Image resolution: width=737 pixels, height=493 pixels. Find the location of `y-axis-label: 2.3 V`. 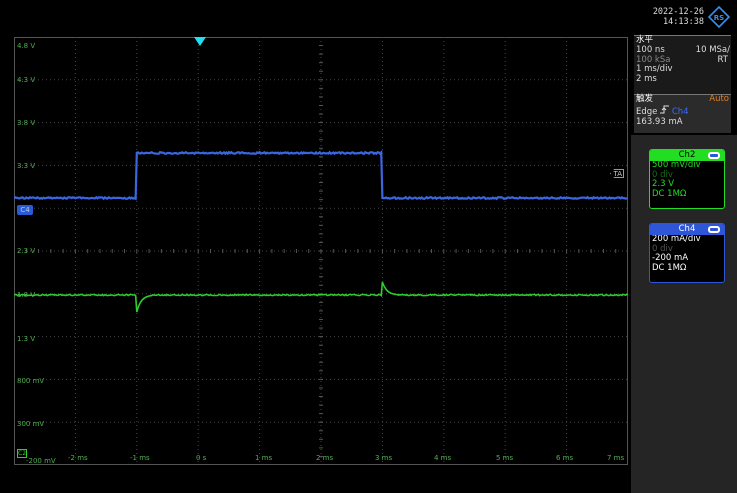

y-axis-label: 2.3 V is located at coordinates (26, 251).